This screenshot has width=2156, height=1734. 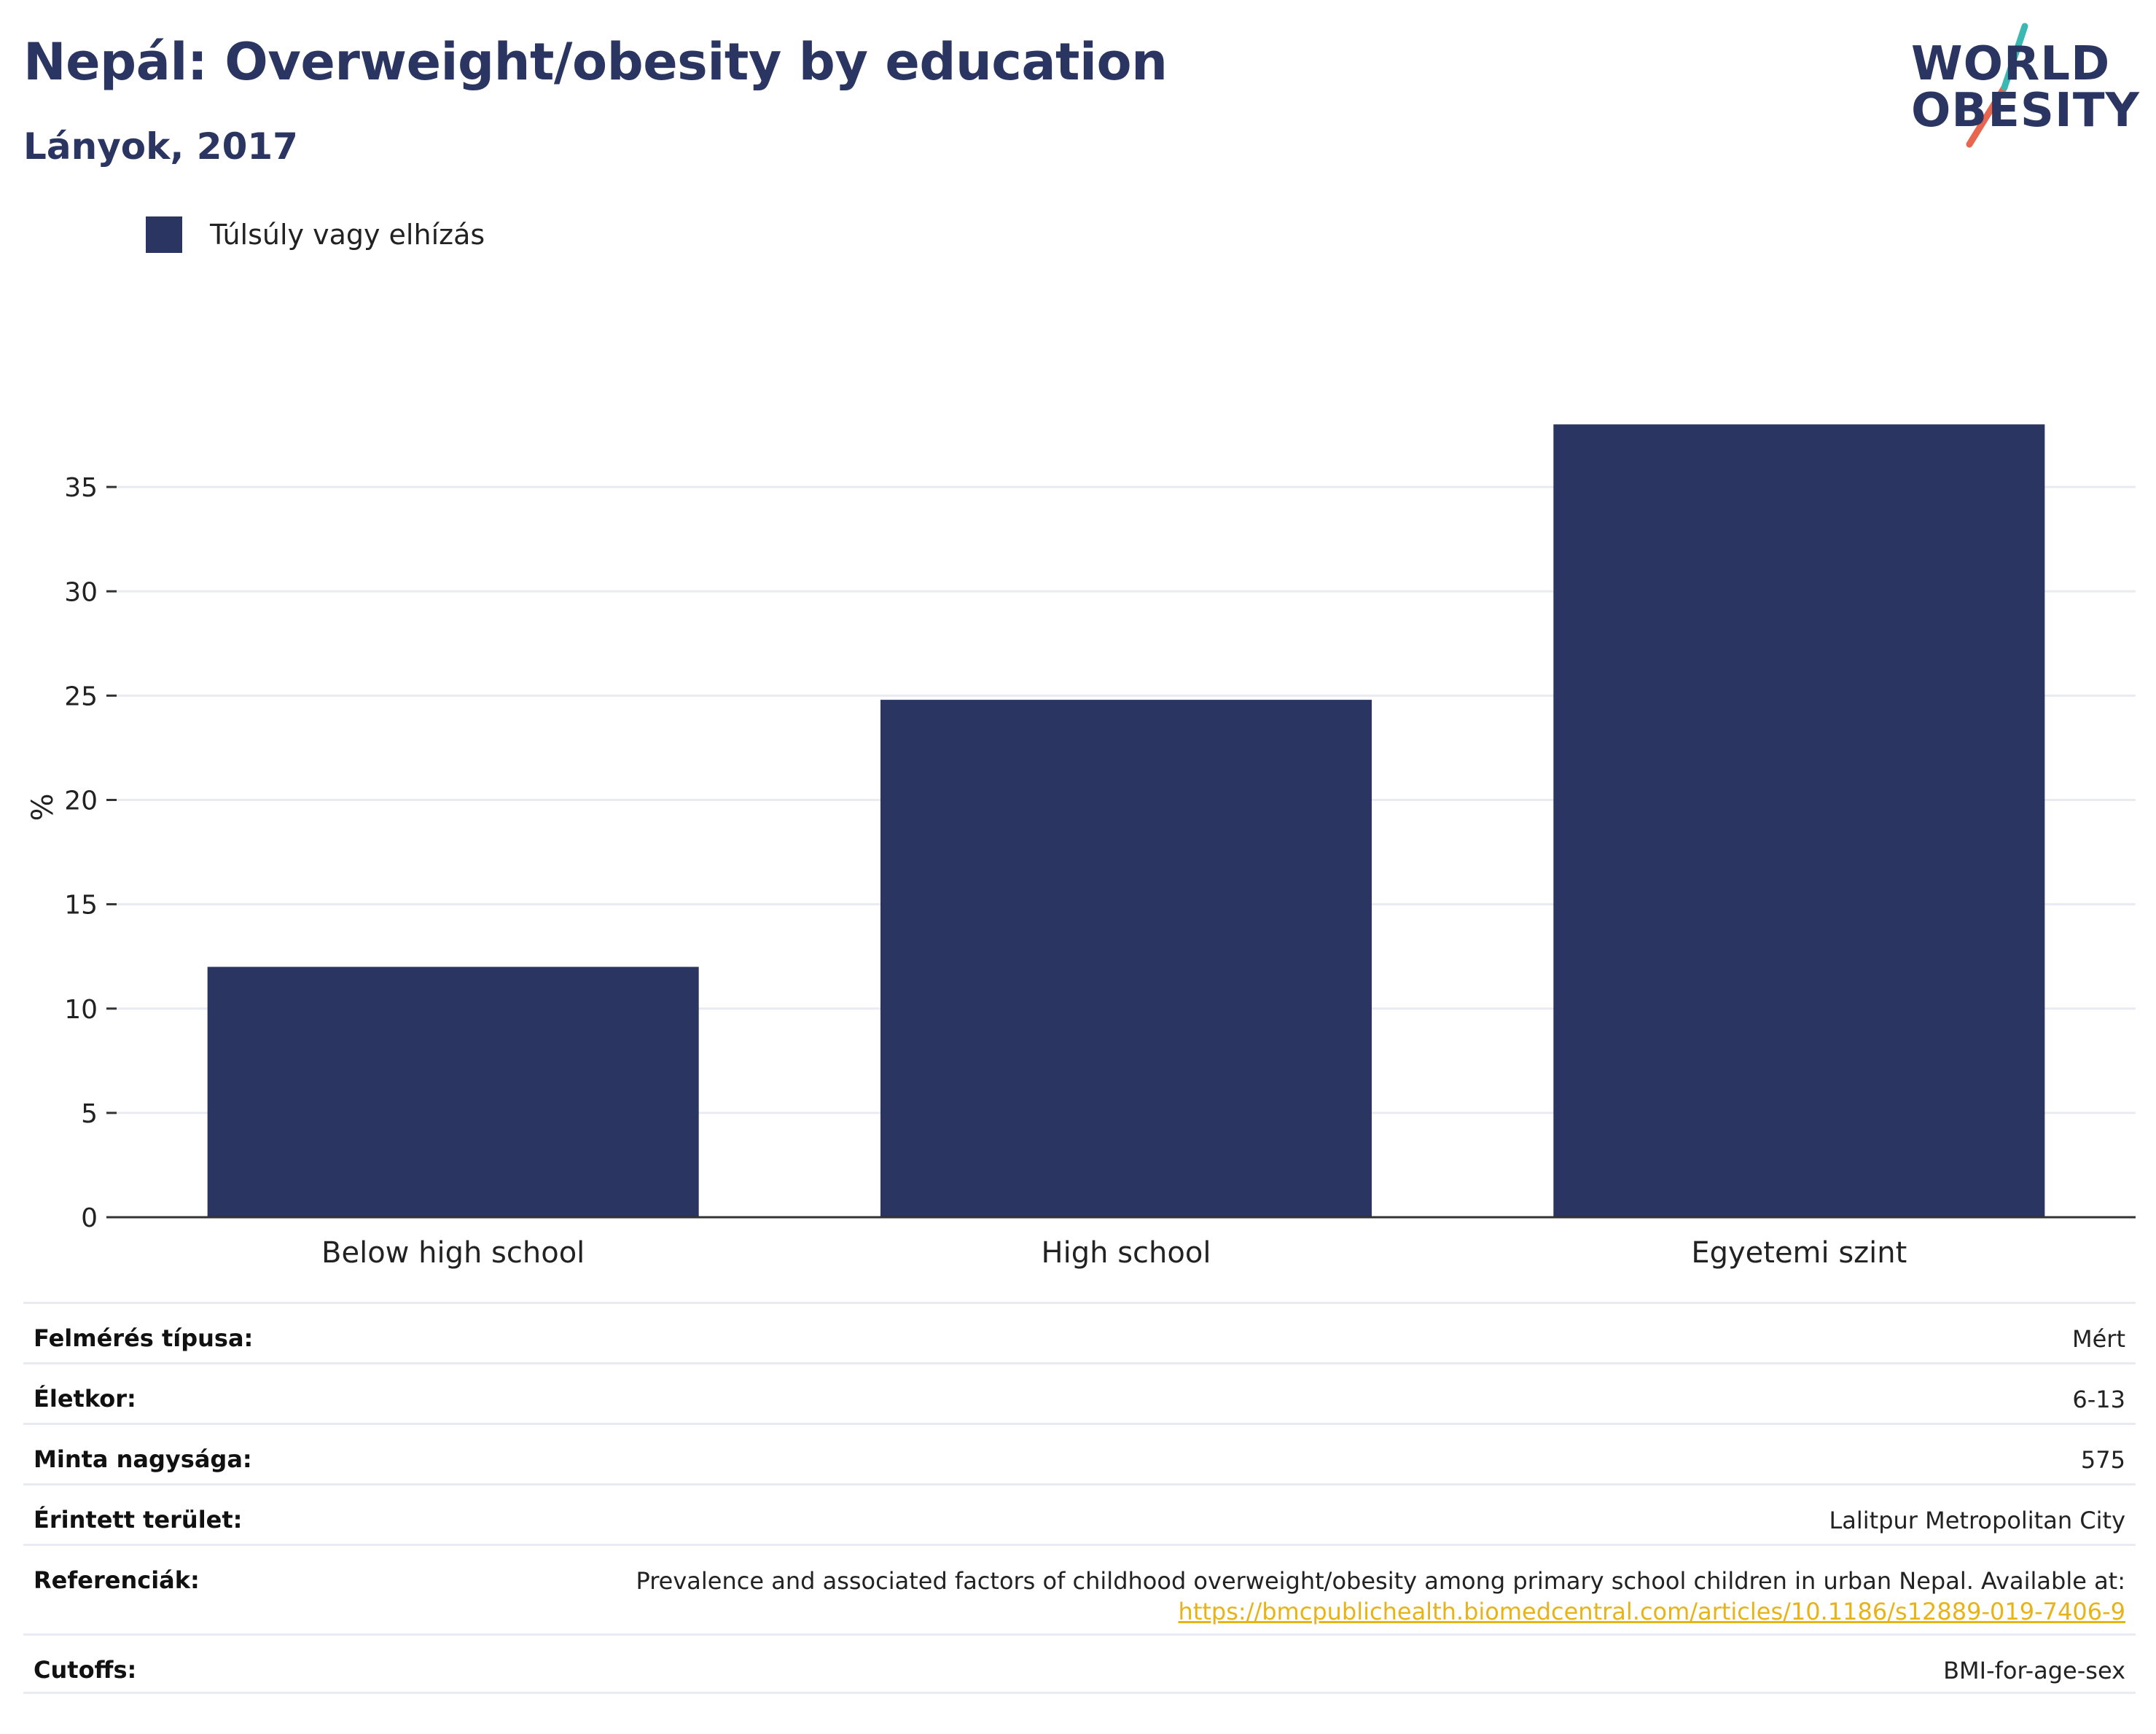 I want to click on page-title: Nepál: Overweight/obesity by education, so click(x=596, y=62).